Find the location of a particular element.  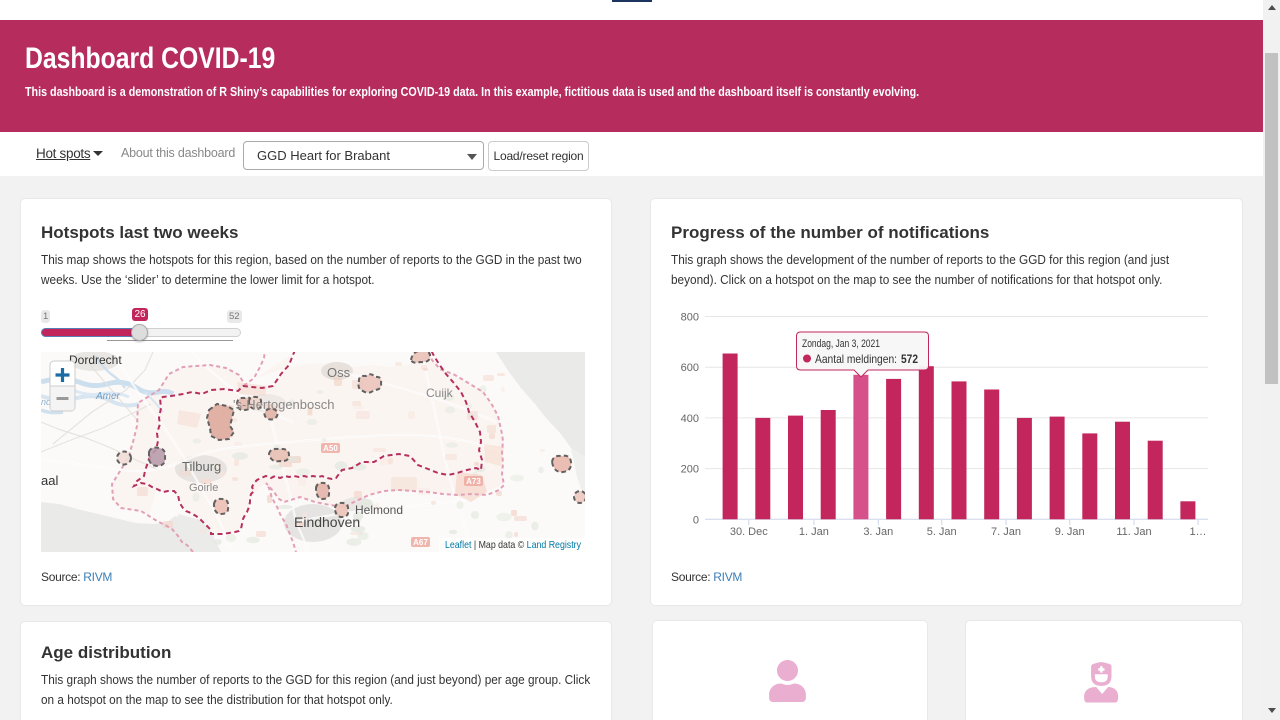

svg-text: 600 is located at coordinates (690, 368).